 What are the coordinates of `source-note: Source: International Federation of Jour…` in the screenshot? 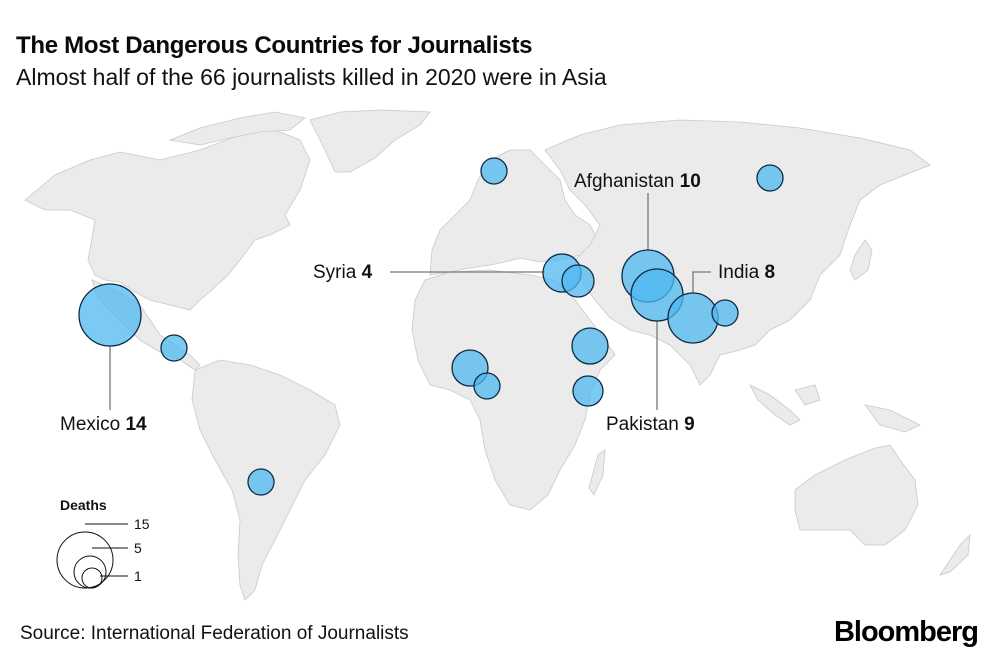 It's located at (214, 633).